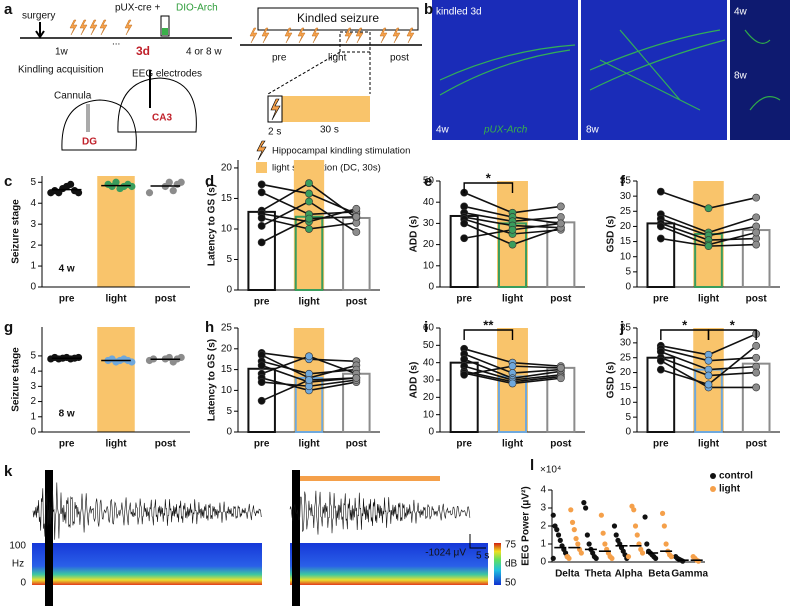  What do you see at coordinates (212, 225) in the screenshot?
I see `y-axis-label: Latency to GS (s)` at bounding box center [212, 225].